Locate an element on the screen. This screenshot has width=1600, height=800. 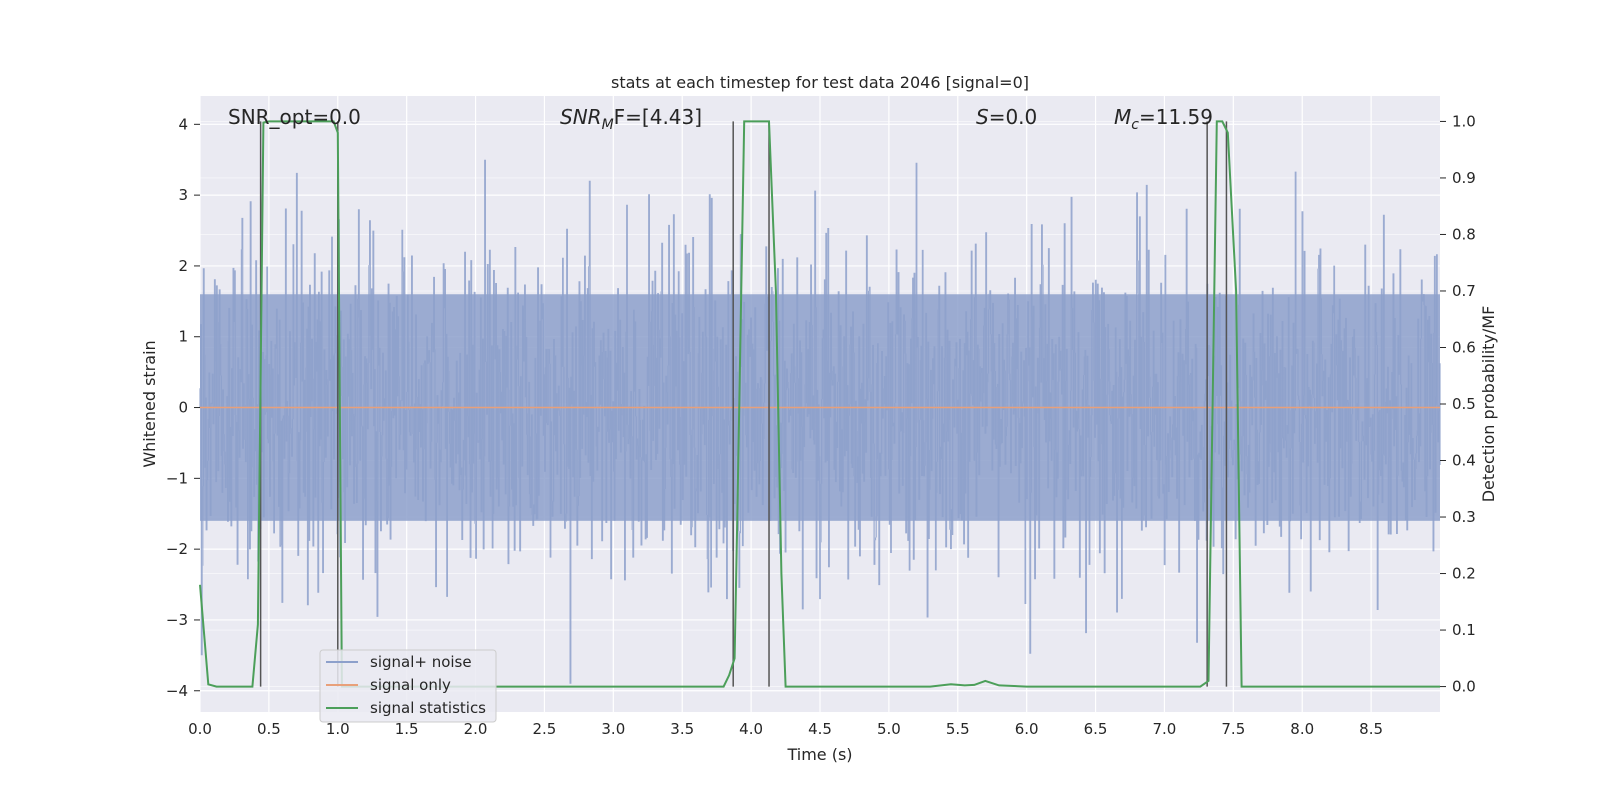
annotation-snr-opt: SNR_opt=0.0 is located at coordinates (294, 117).